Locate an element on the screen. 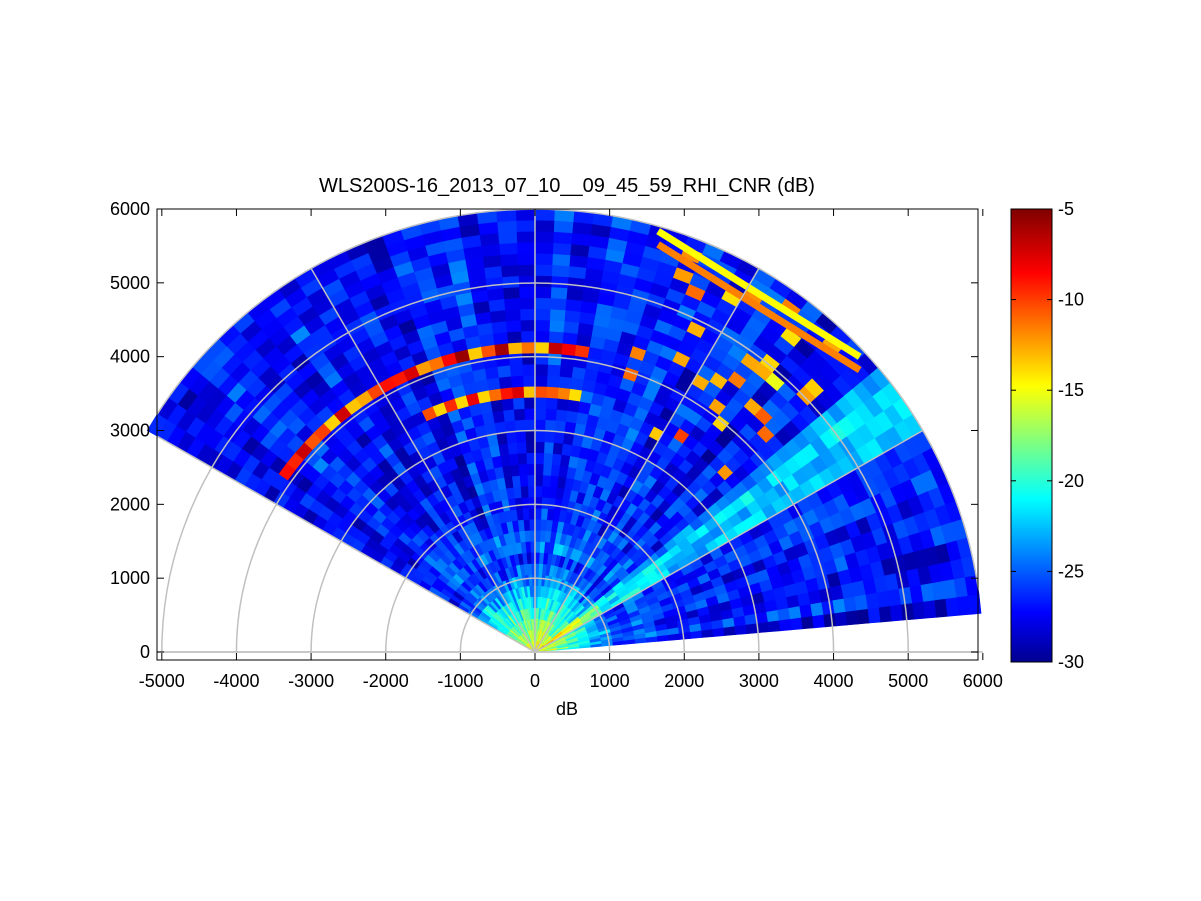 This screenshot has width=1201, height=901. colorbar-tick-label: -5 is located at coordinates (1066, 209).